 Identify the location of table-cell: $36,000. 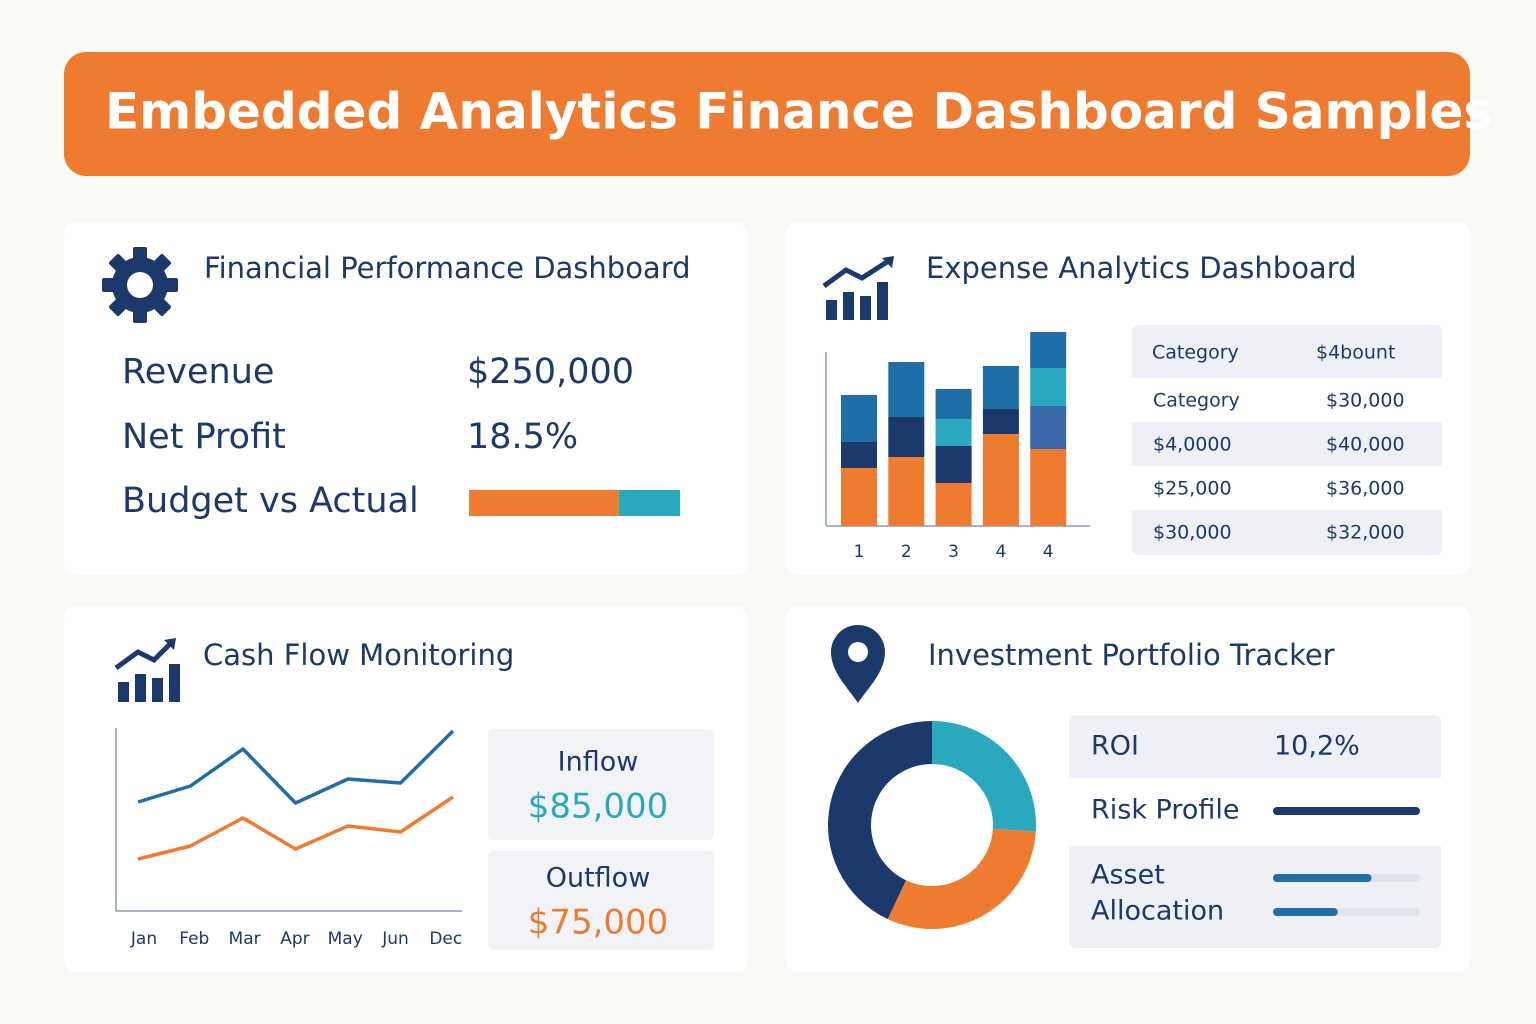
(1365, 489).